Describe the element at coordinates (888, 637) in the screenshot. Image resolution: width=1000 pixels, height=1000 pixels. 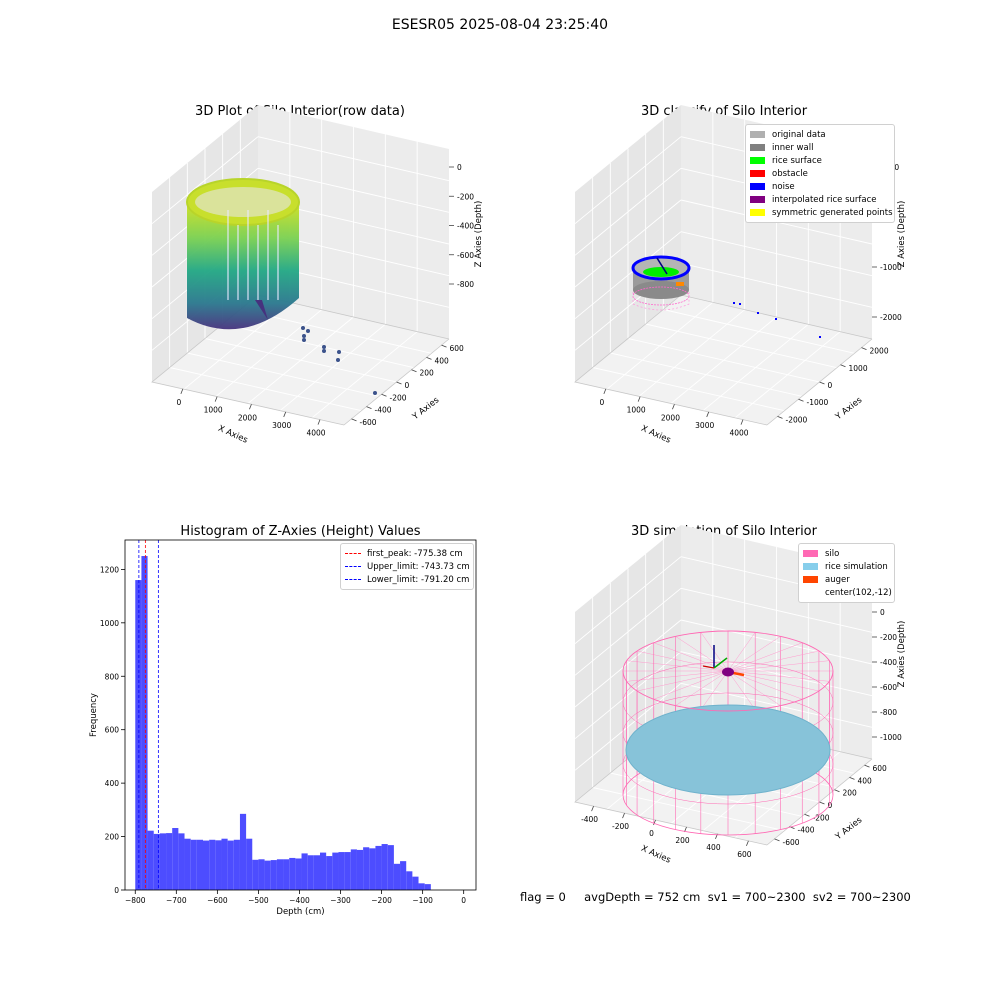
I see `sim-z-tick-label: -200` at that location.